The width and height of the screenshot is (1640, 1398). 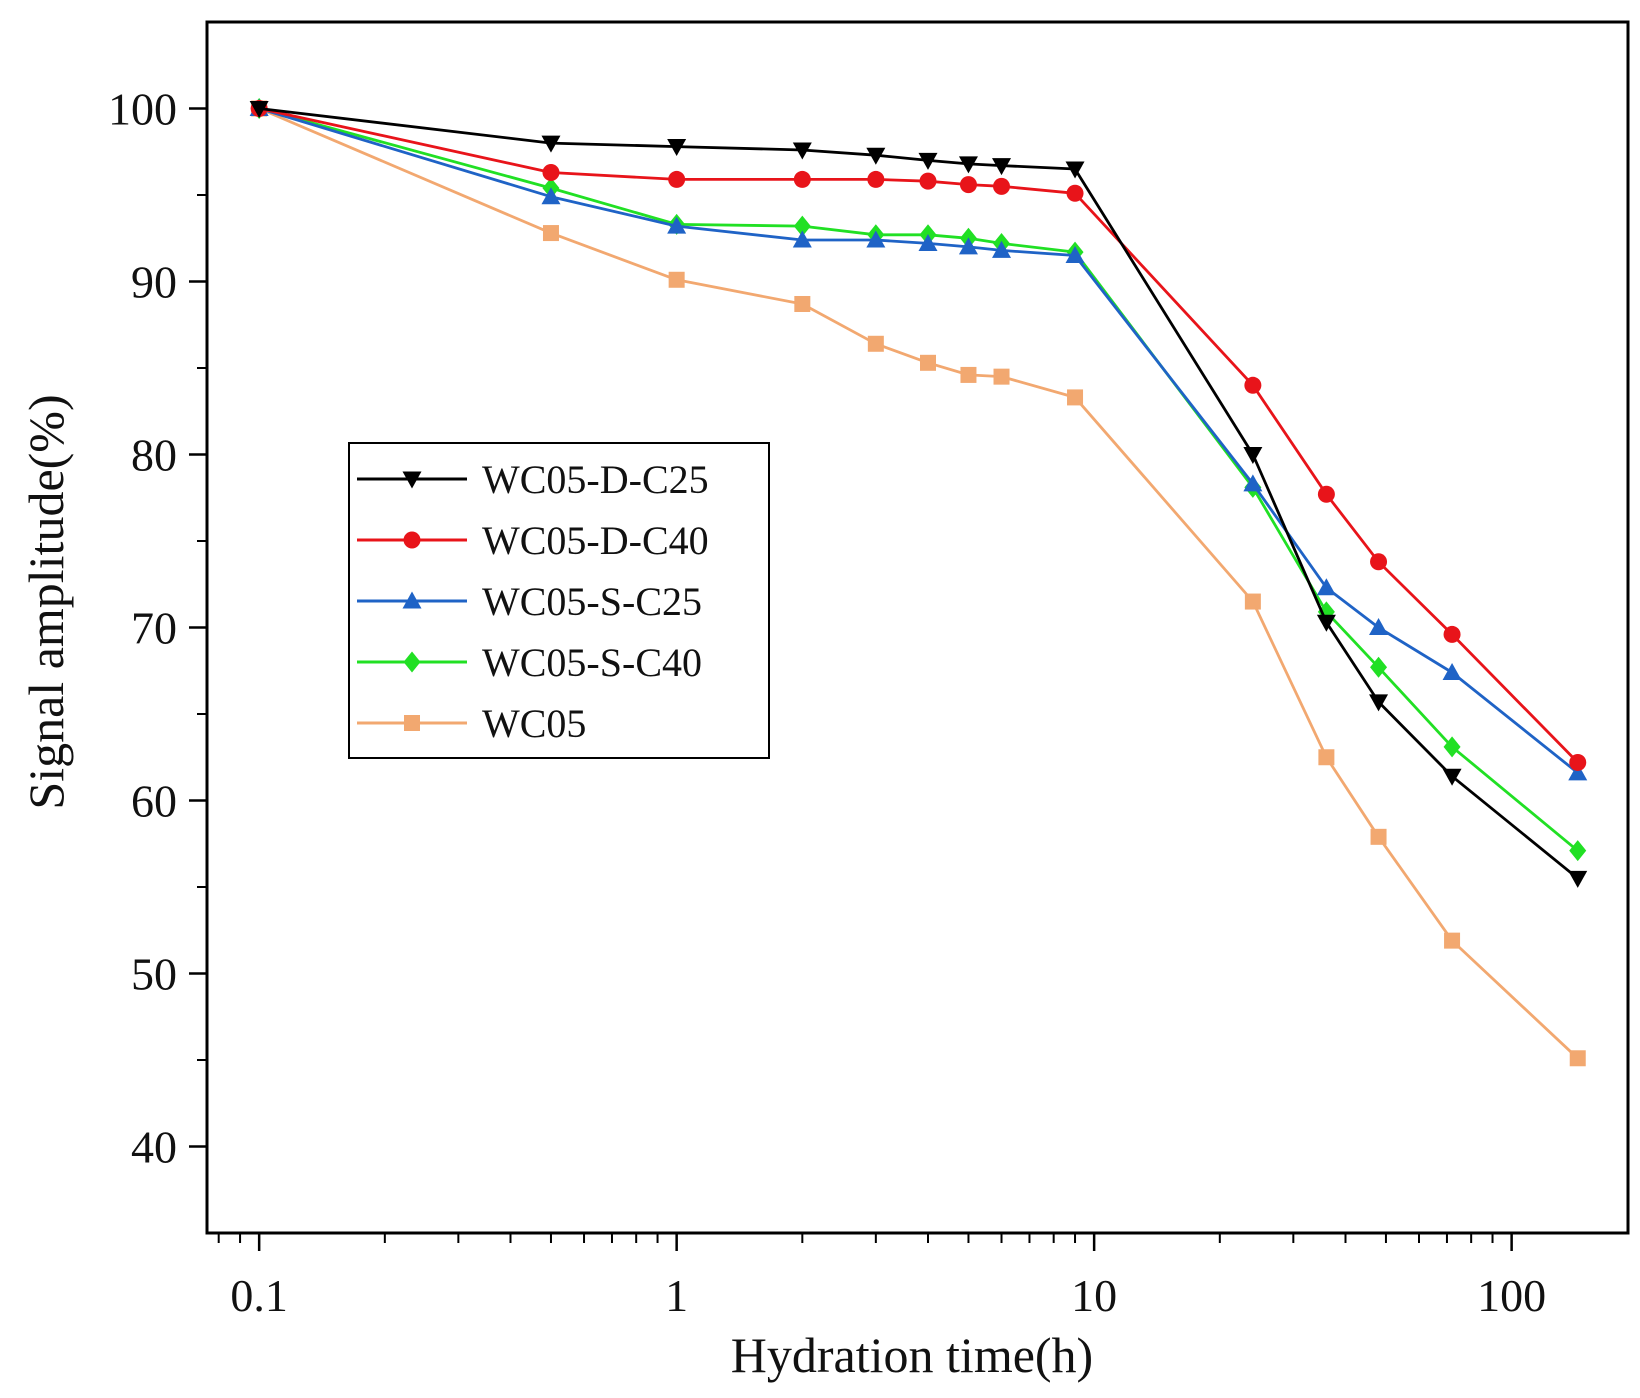 I want to click on legend-entry: WC05-S-C25, so click(x=529, y=601).